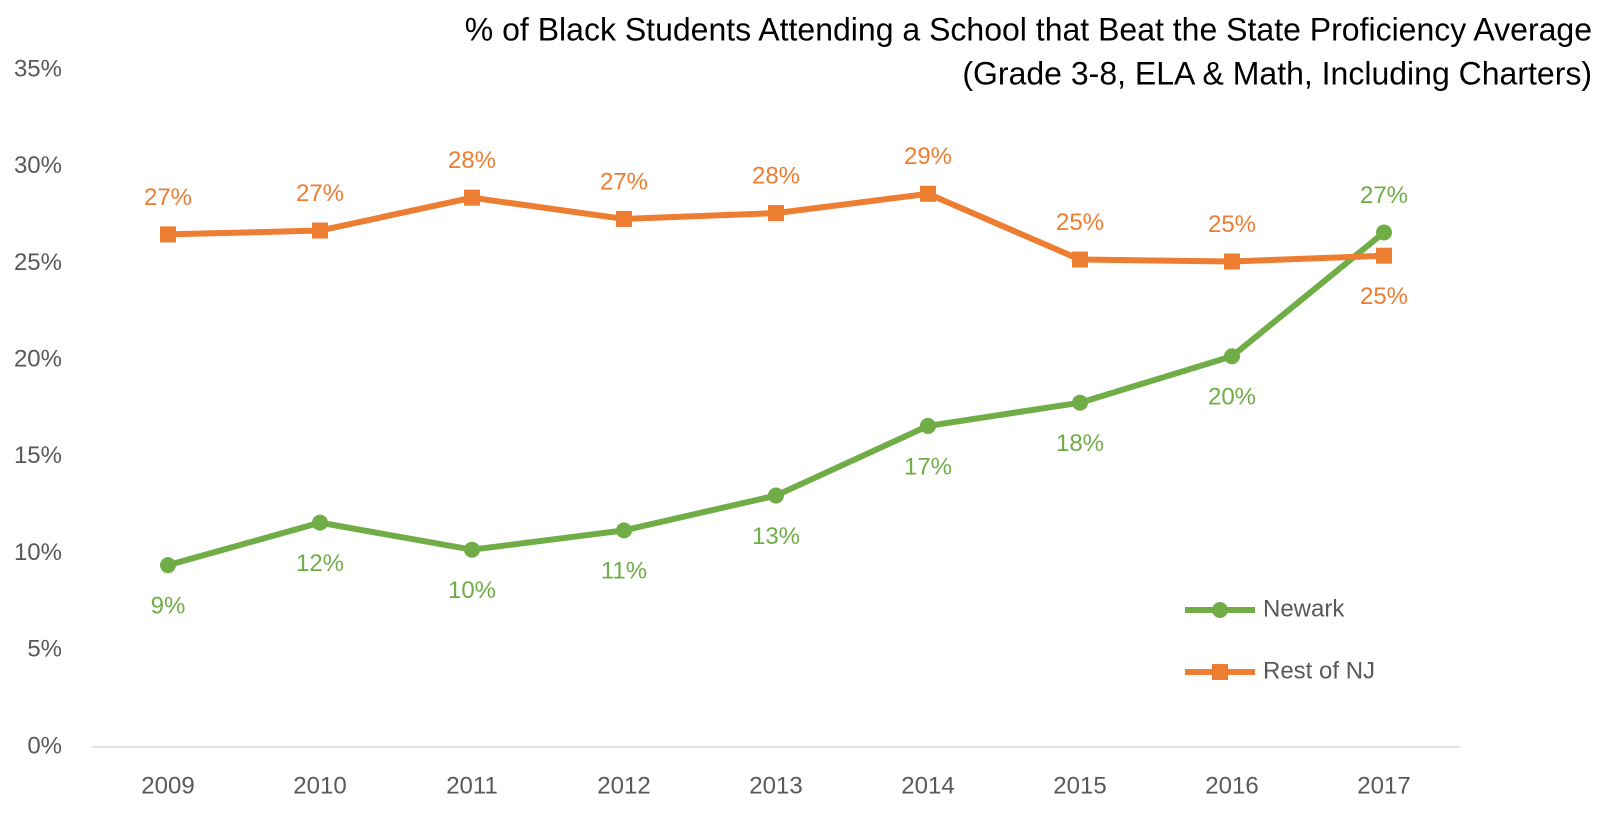 The image size is (1614, 823). Describe the element at coordinates (1231, 785) in the screenshot. I see `x-tick-label: 2016` at that location.